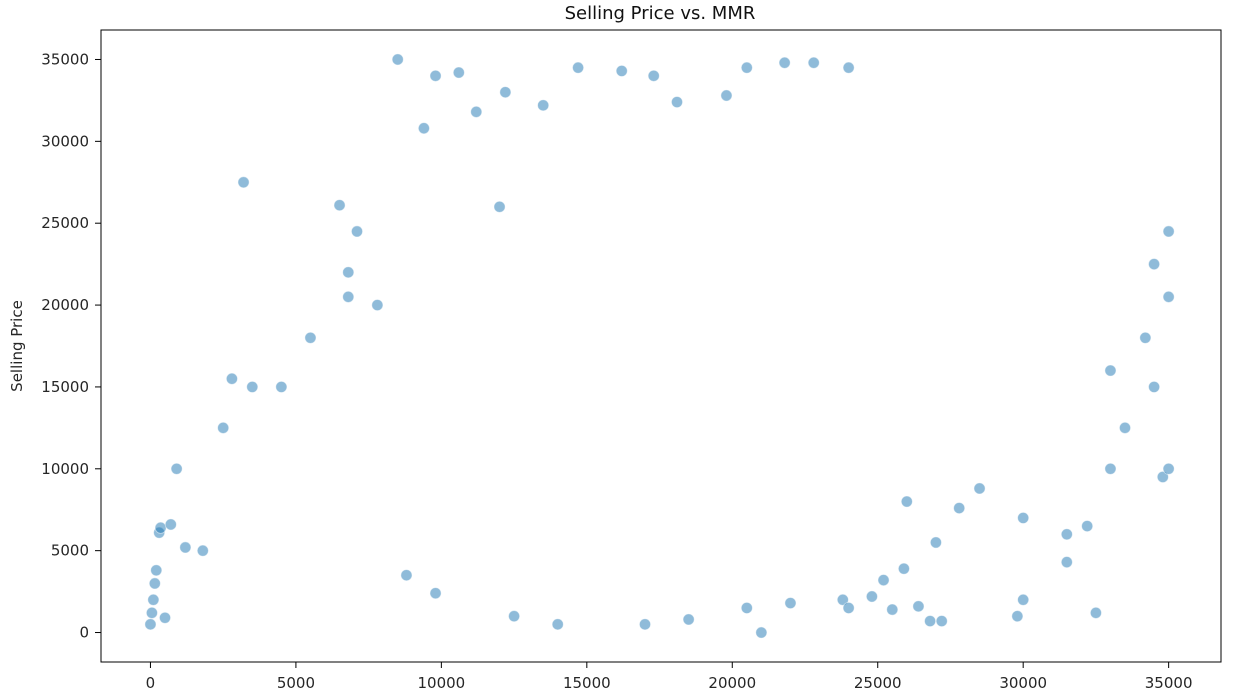 This screenshot has height=697, width=1258. What do you see at coordinates (17, 346) in the screenshot?
I see `y-axis-label: Selling Price` at bounding box center [17, 346].